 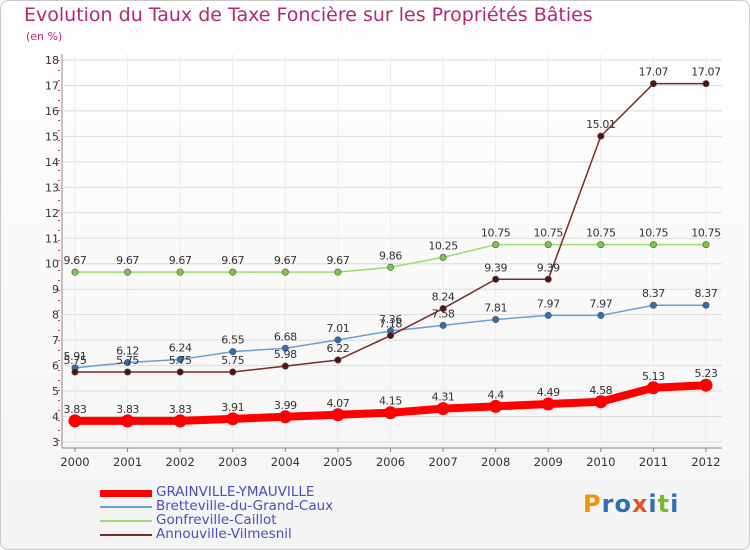 I want to click on logo-letter: P, so click(x=592, y=504).